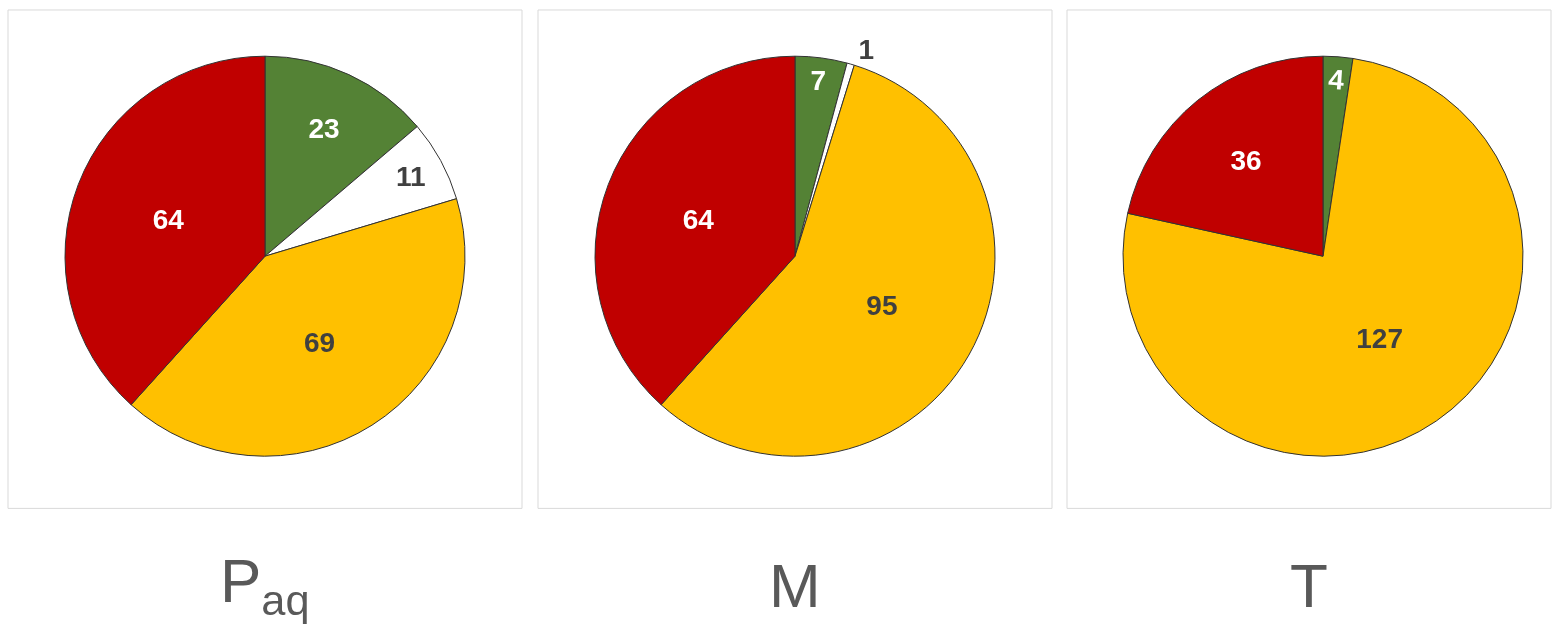 Image resolution: width=1563 pixels, height=632 pixels. I want to click on text: M, so click(795, 585).